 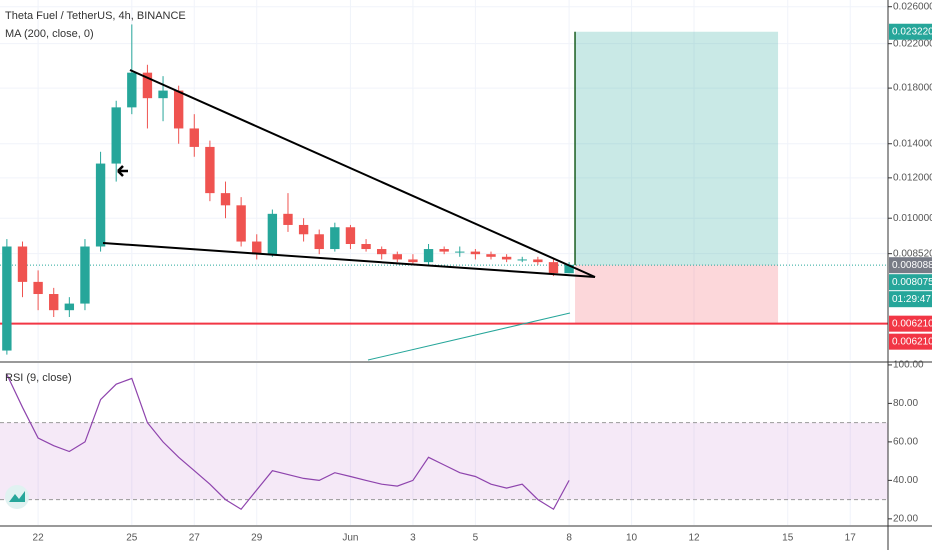 I want to click on x-tick-label: 17, so click(x=851, y=538).